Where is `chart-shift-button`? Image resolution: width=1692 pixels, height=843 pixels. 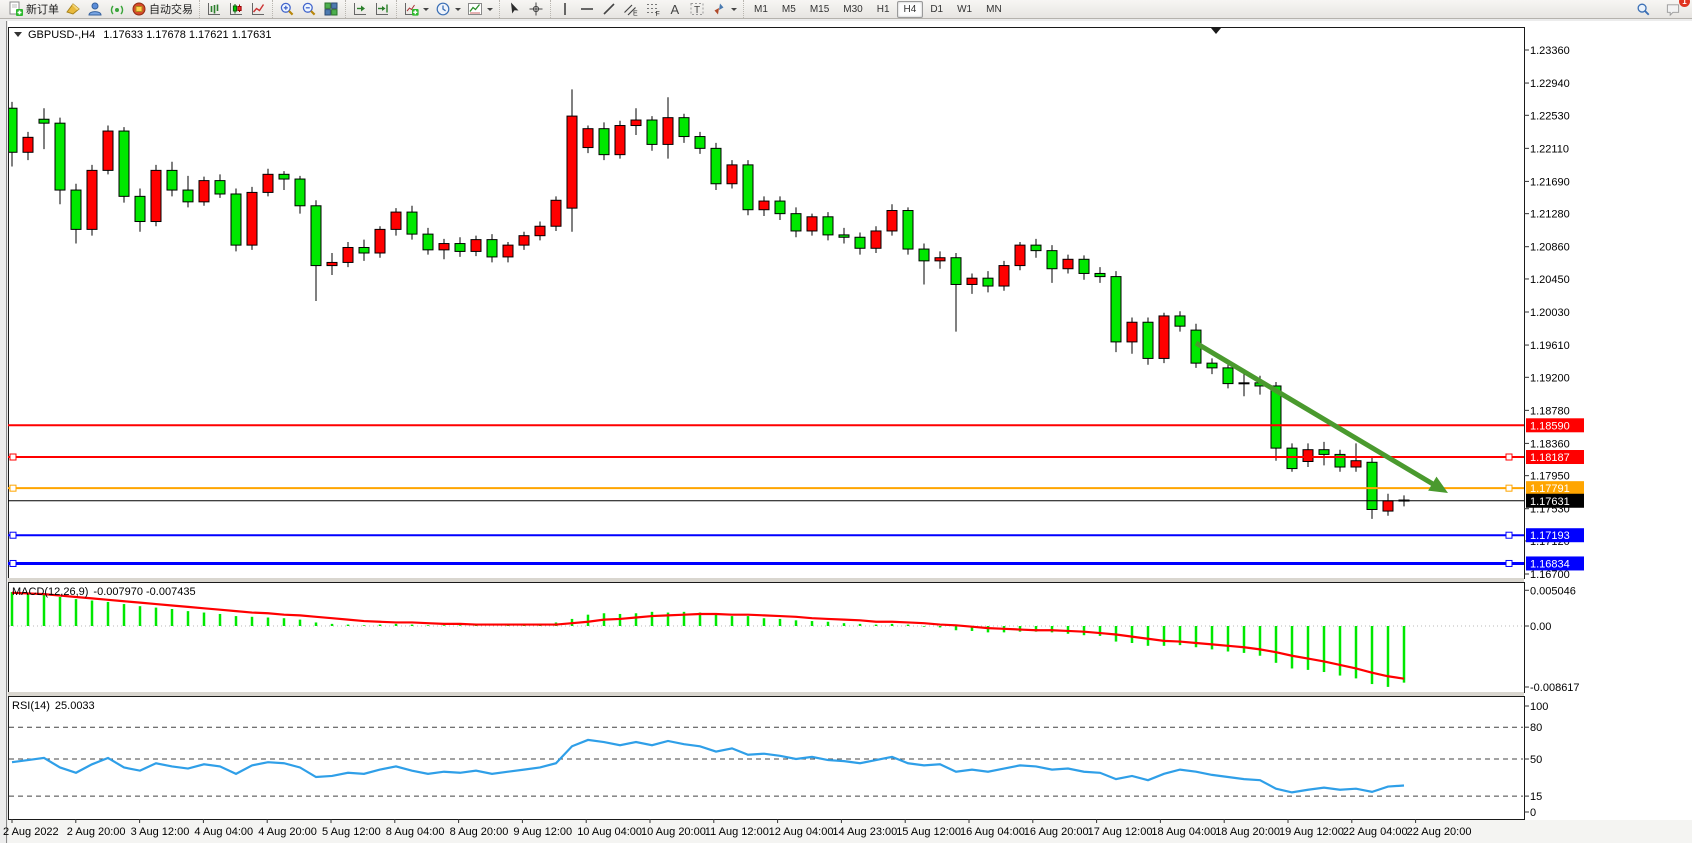
chart-shift-button is located at coordinates (382, 9).